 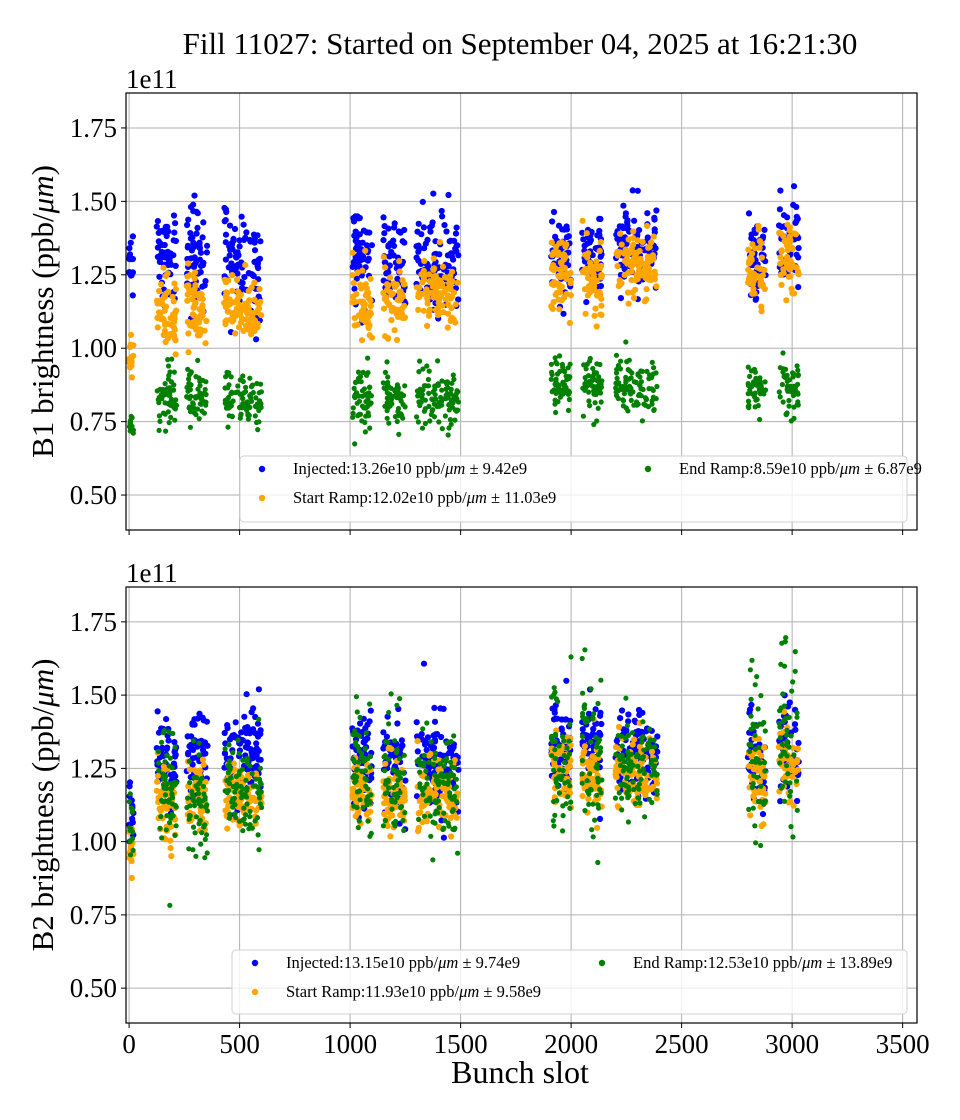 What do you see at coordinates (762, 962) in the screenshot?
I see `legend-label: End Ramp:12.53e10 ppb/μm ± 13.89e9` at bounding box center [762, 962].